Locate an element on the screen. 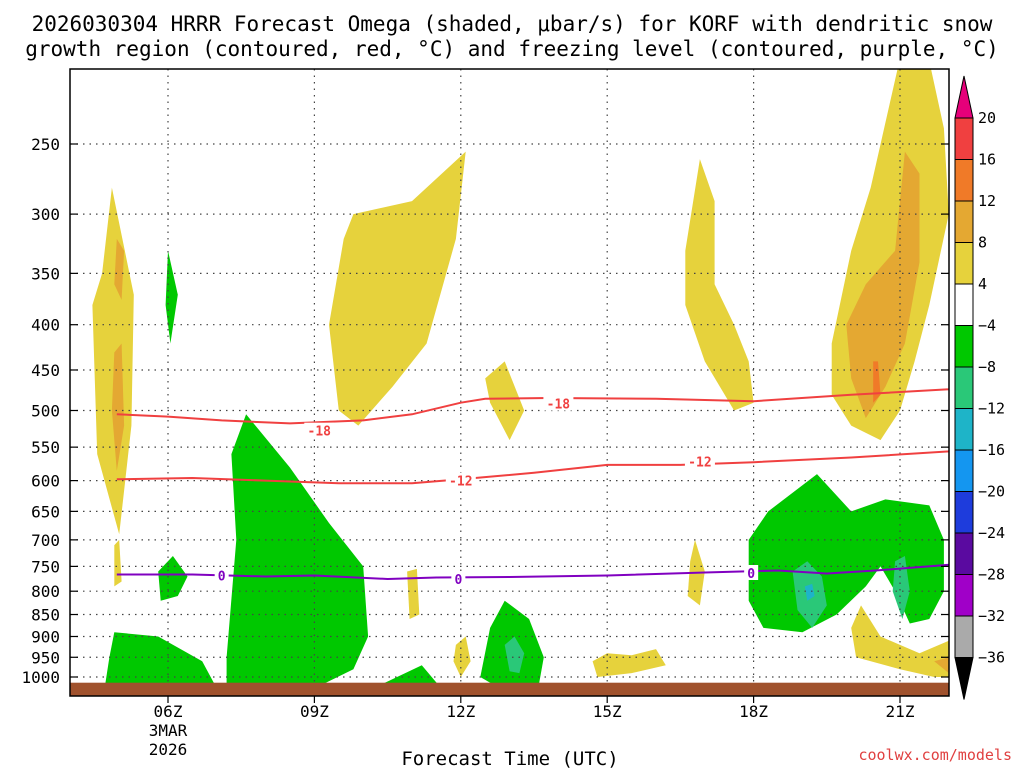  y-tick-label-650: 650 is located at coordinates (45, 511).